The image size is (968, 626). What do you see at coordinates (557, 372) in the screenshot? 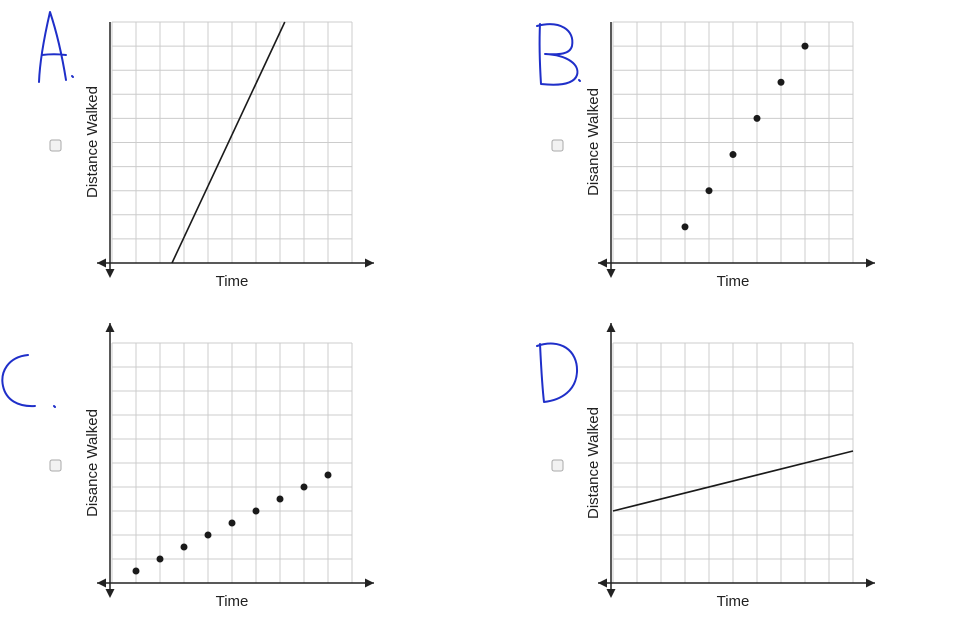
I see `handwritten-letter-d` at bounding box center [557, 372].